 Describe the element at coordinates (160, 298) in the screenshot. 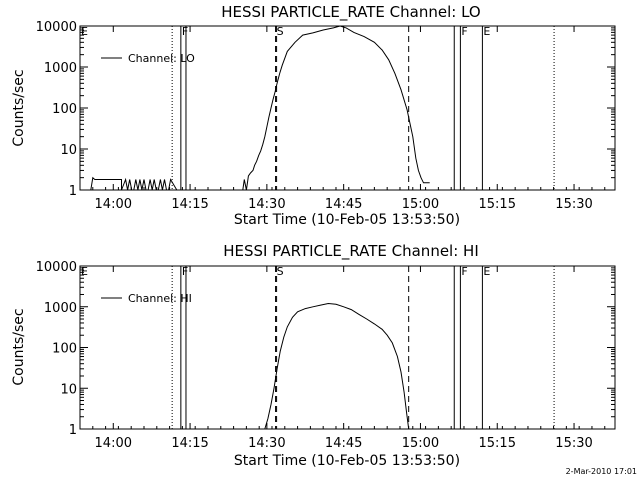

I see `legend-entry: Channel: HI` at that location.